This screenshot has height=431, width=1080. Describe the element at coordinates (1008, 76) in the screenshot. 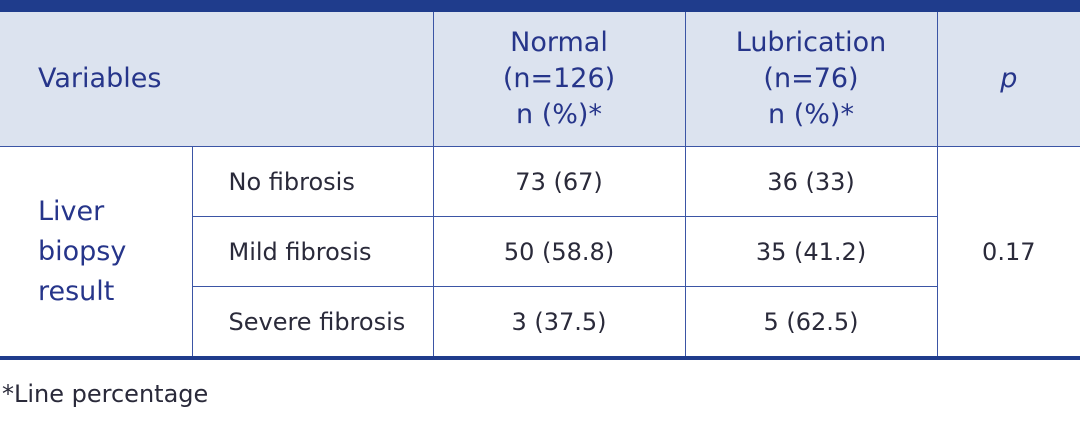

I see `header-cell: p` at that location.